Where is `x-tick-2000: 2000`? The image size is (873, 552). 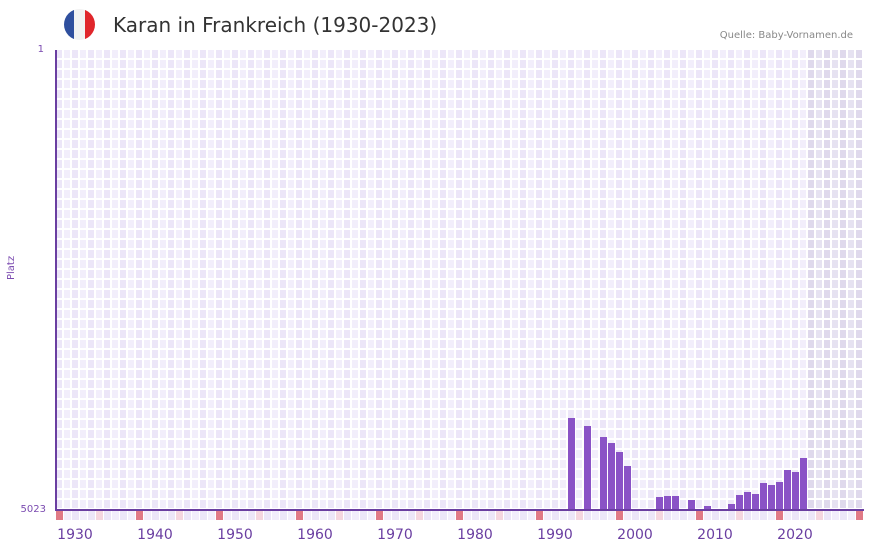 x-tick-2000: 2000 is located at coordinates (635, 535).